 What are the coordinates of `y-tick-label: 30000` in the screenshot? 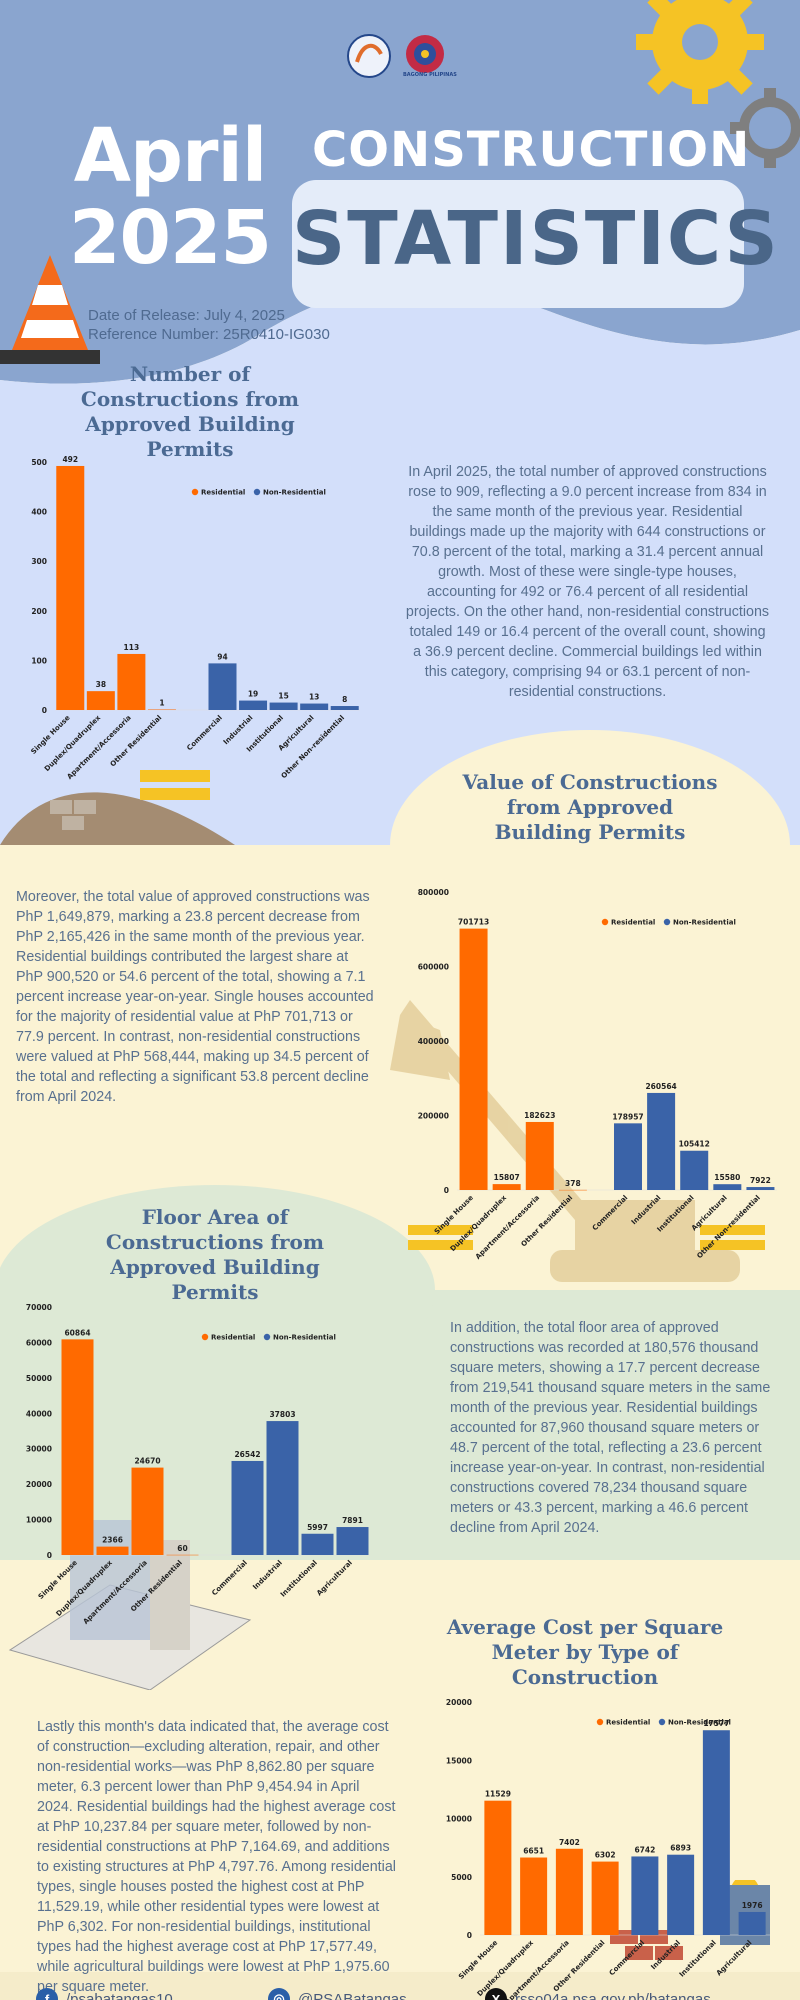 It's located at (39, 1449).